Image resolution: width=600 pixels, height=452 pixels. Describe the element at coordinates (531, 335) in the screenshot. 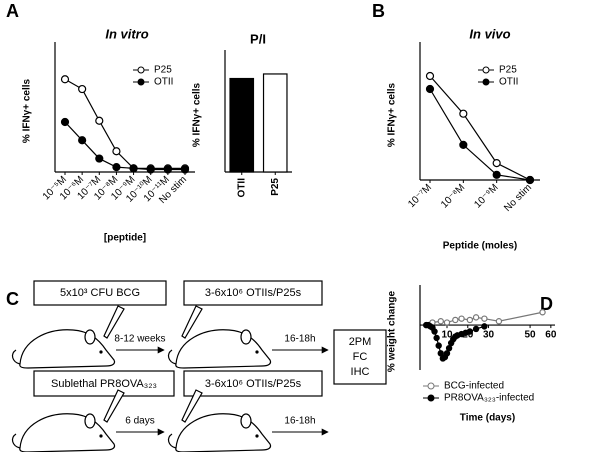

I see `x-tick-label: 50` at that location.